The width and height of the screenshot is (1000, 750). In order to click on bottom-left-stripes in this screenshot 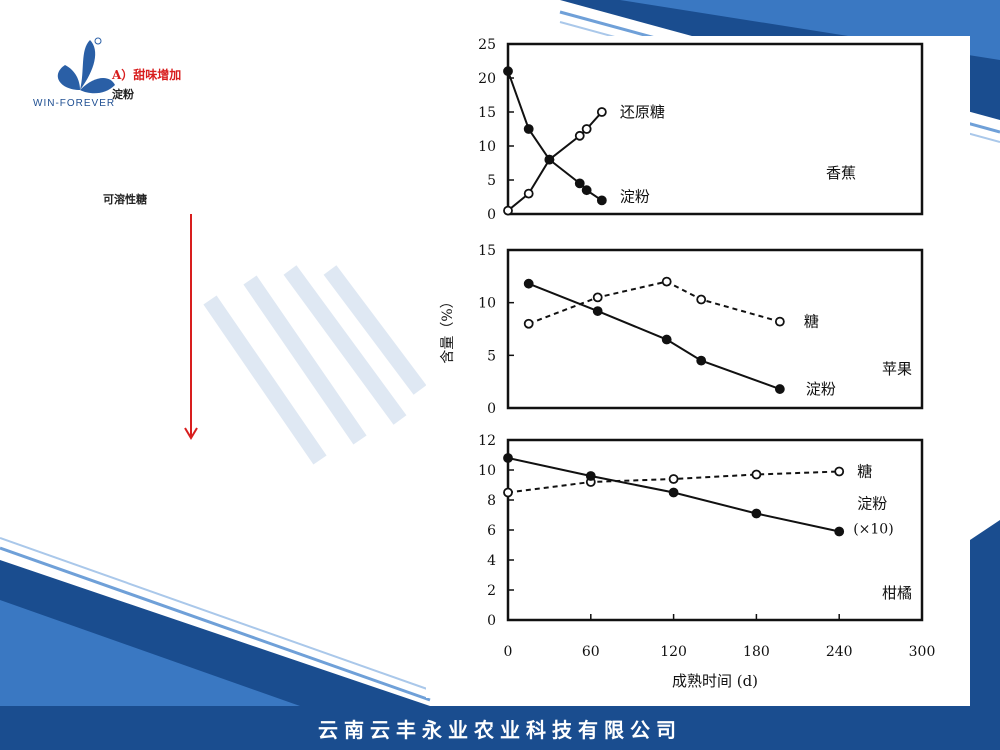, I will do `click(215, 621)`.